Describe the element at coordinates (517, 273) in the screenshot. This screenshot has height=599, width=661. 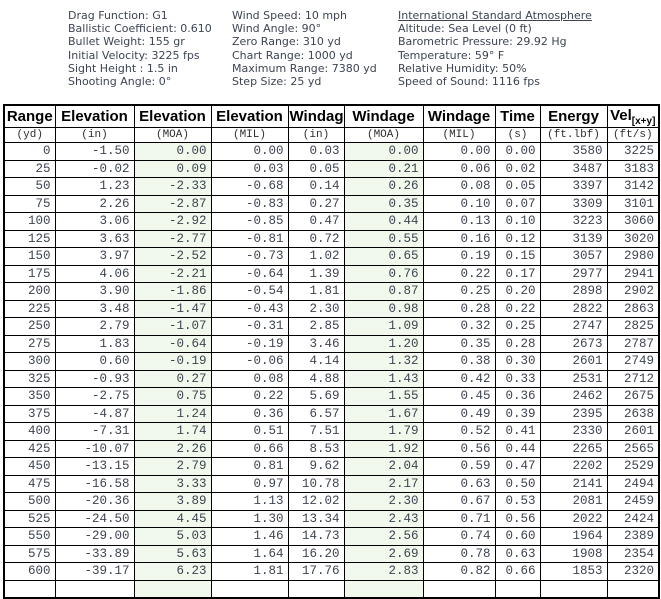
I see `table-cell: 0.17` at that location.